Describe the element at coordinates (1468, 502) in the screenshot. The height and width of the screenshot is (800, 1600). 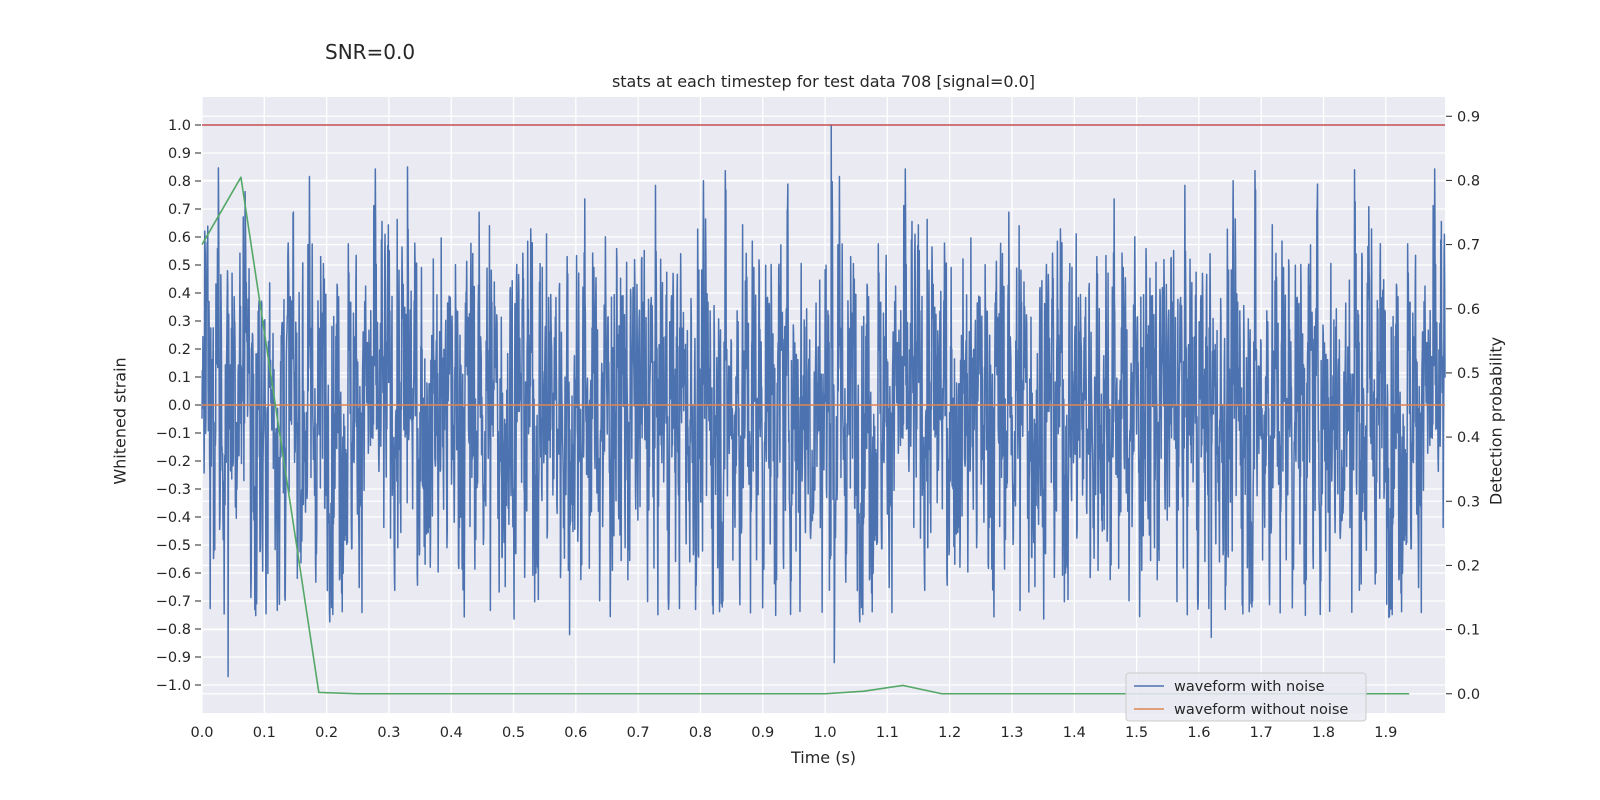
I see `y-right-tick-label: 0.3` at that location.